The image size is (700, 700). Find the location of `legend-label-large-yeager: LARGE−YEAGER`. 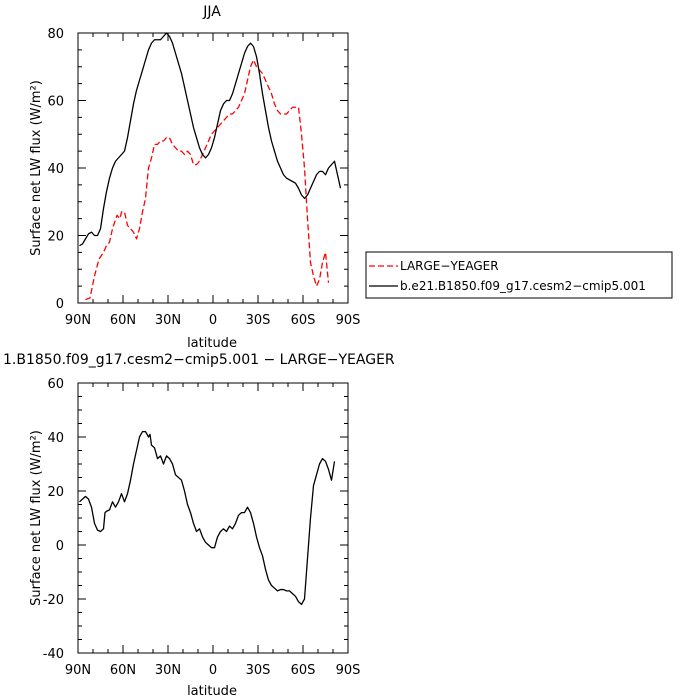

legend-label-large-yeager: LARGE−YEAGER is located at coordinates (449, 266).